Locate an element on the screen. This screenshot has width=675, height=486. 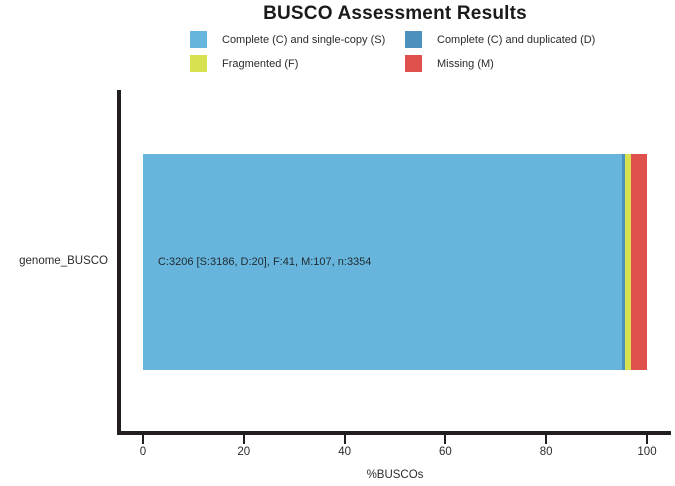
x-axis-line is located at coordinates (394, 433).